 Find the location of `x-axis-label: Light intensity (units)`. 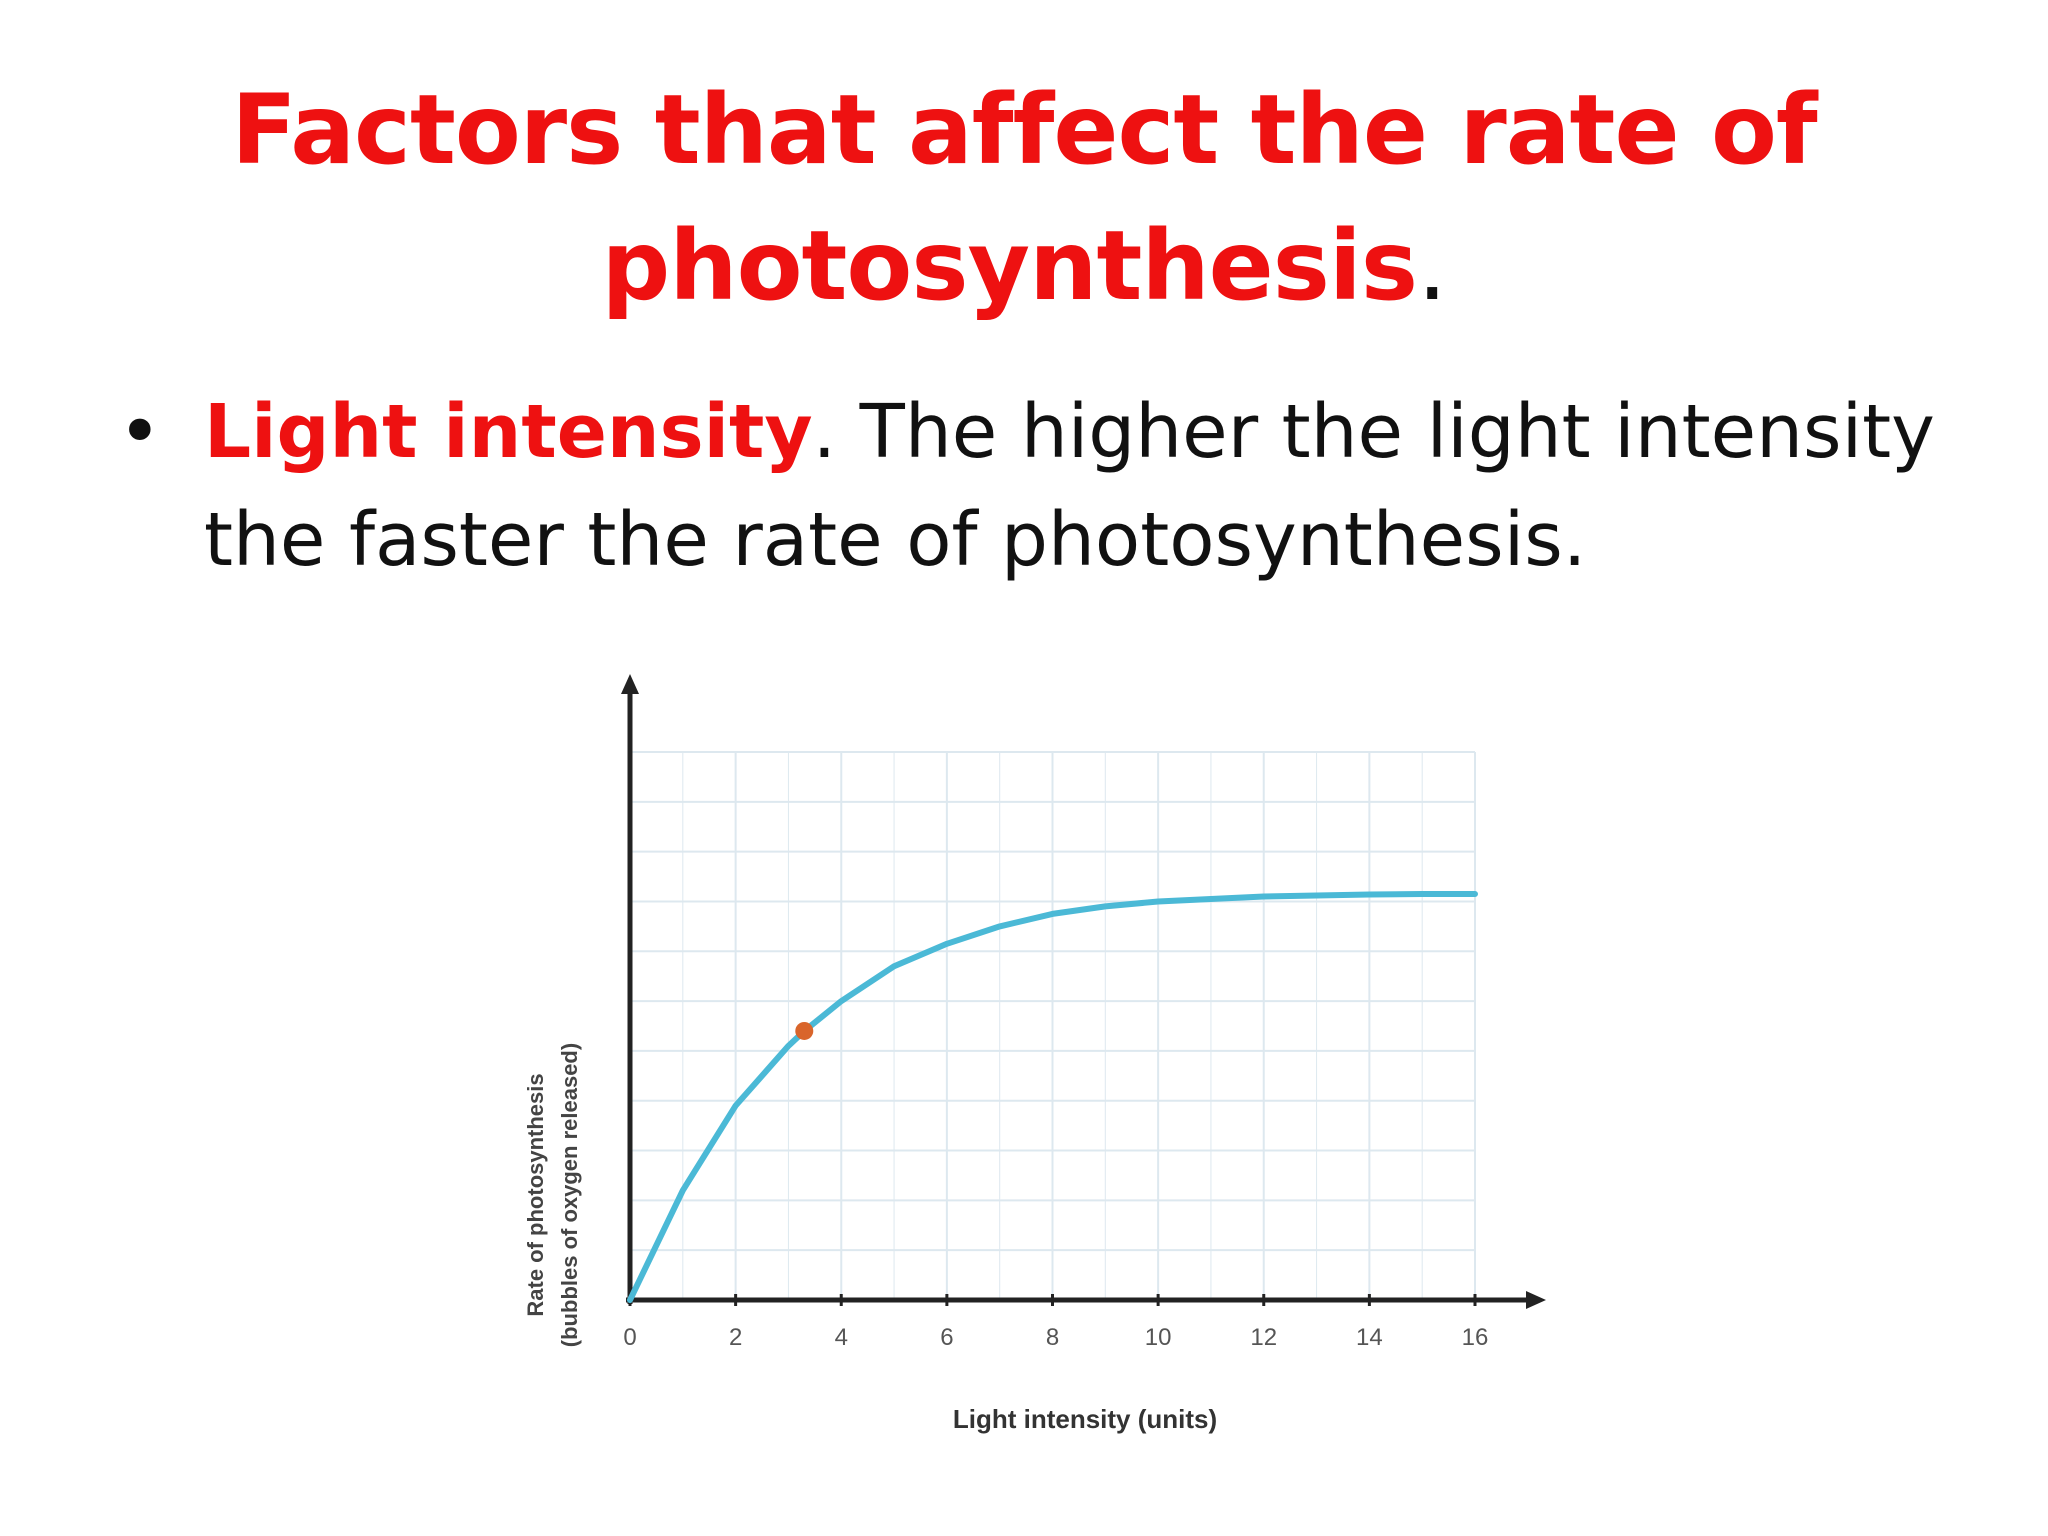

x-axis-label: Light intensity (units) is located at coordinates (1085, 1419).